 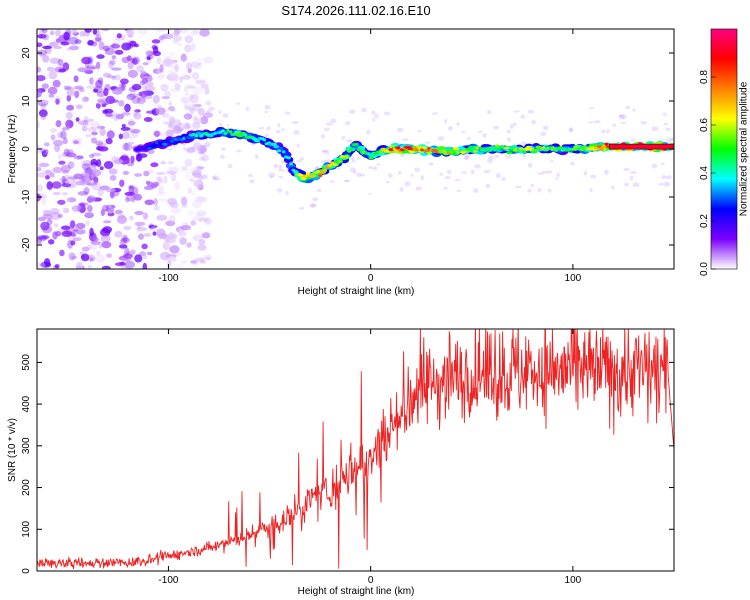 I want to click on colorbar-gradient, so click(x=724, y=149).